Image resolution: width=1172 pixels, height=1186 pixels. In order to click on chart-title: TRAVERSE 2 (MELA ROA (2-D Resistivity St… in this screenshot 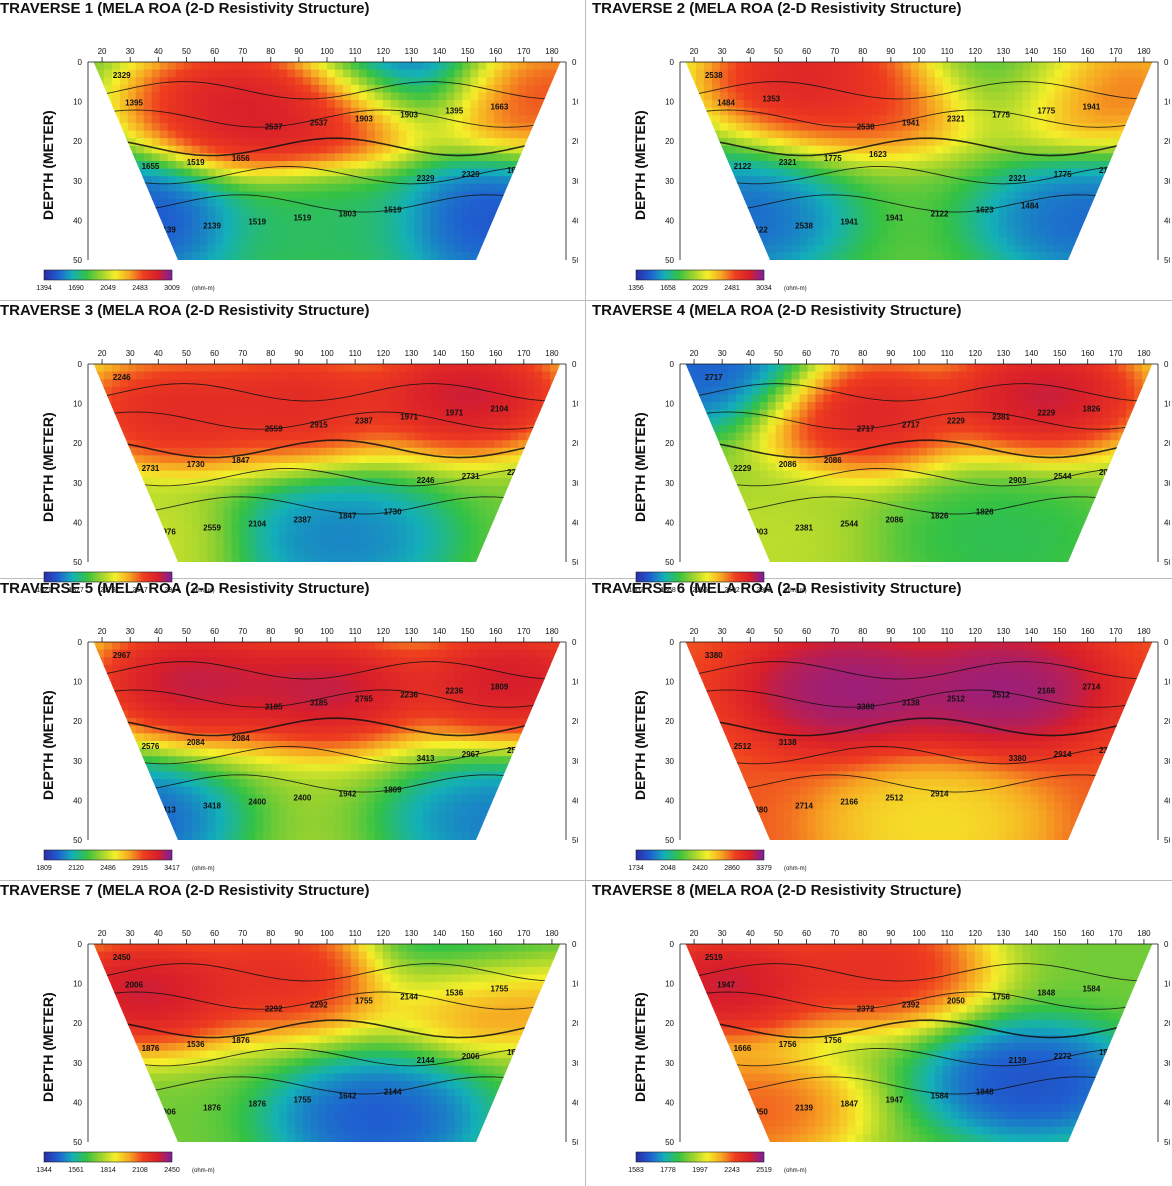, I will do `click(777, 8)`.